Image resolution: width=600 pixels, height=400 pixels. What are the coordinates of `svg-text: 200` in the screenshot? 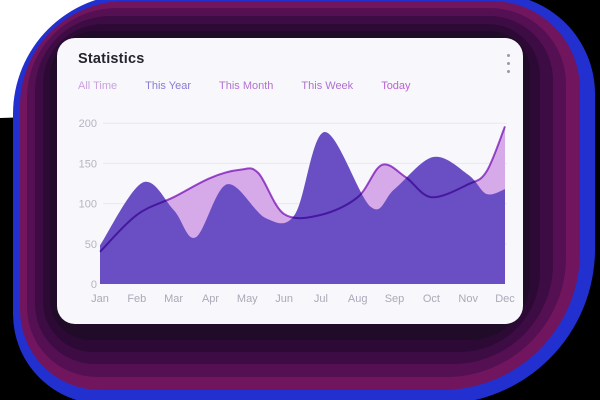 It's located at (88, 124).